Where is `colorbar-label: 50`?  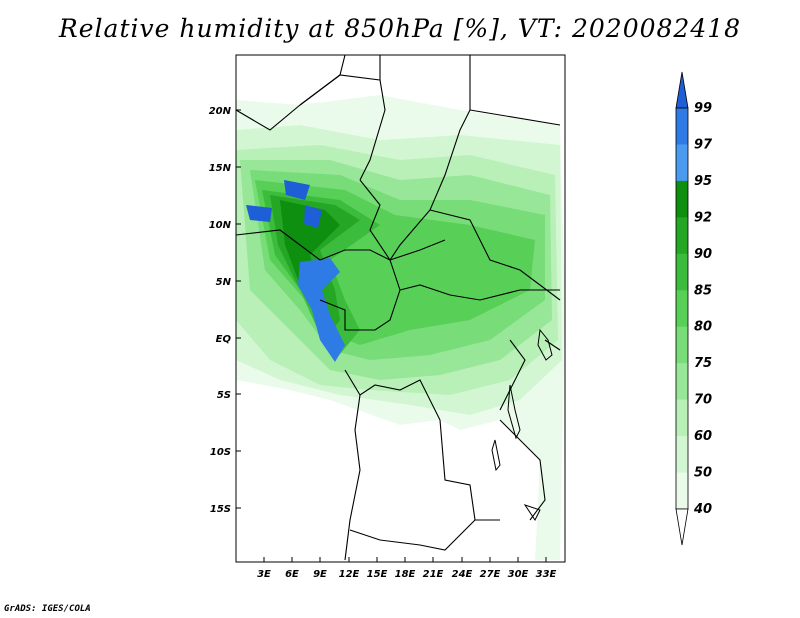
colorbar-label: 50 is located at coordinates (703, 473).